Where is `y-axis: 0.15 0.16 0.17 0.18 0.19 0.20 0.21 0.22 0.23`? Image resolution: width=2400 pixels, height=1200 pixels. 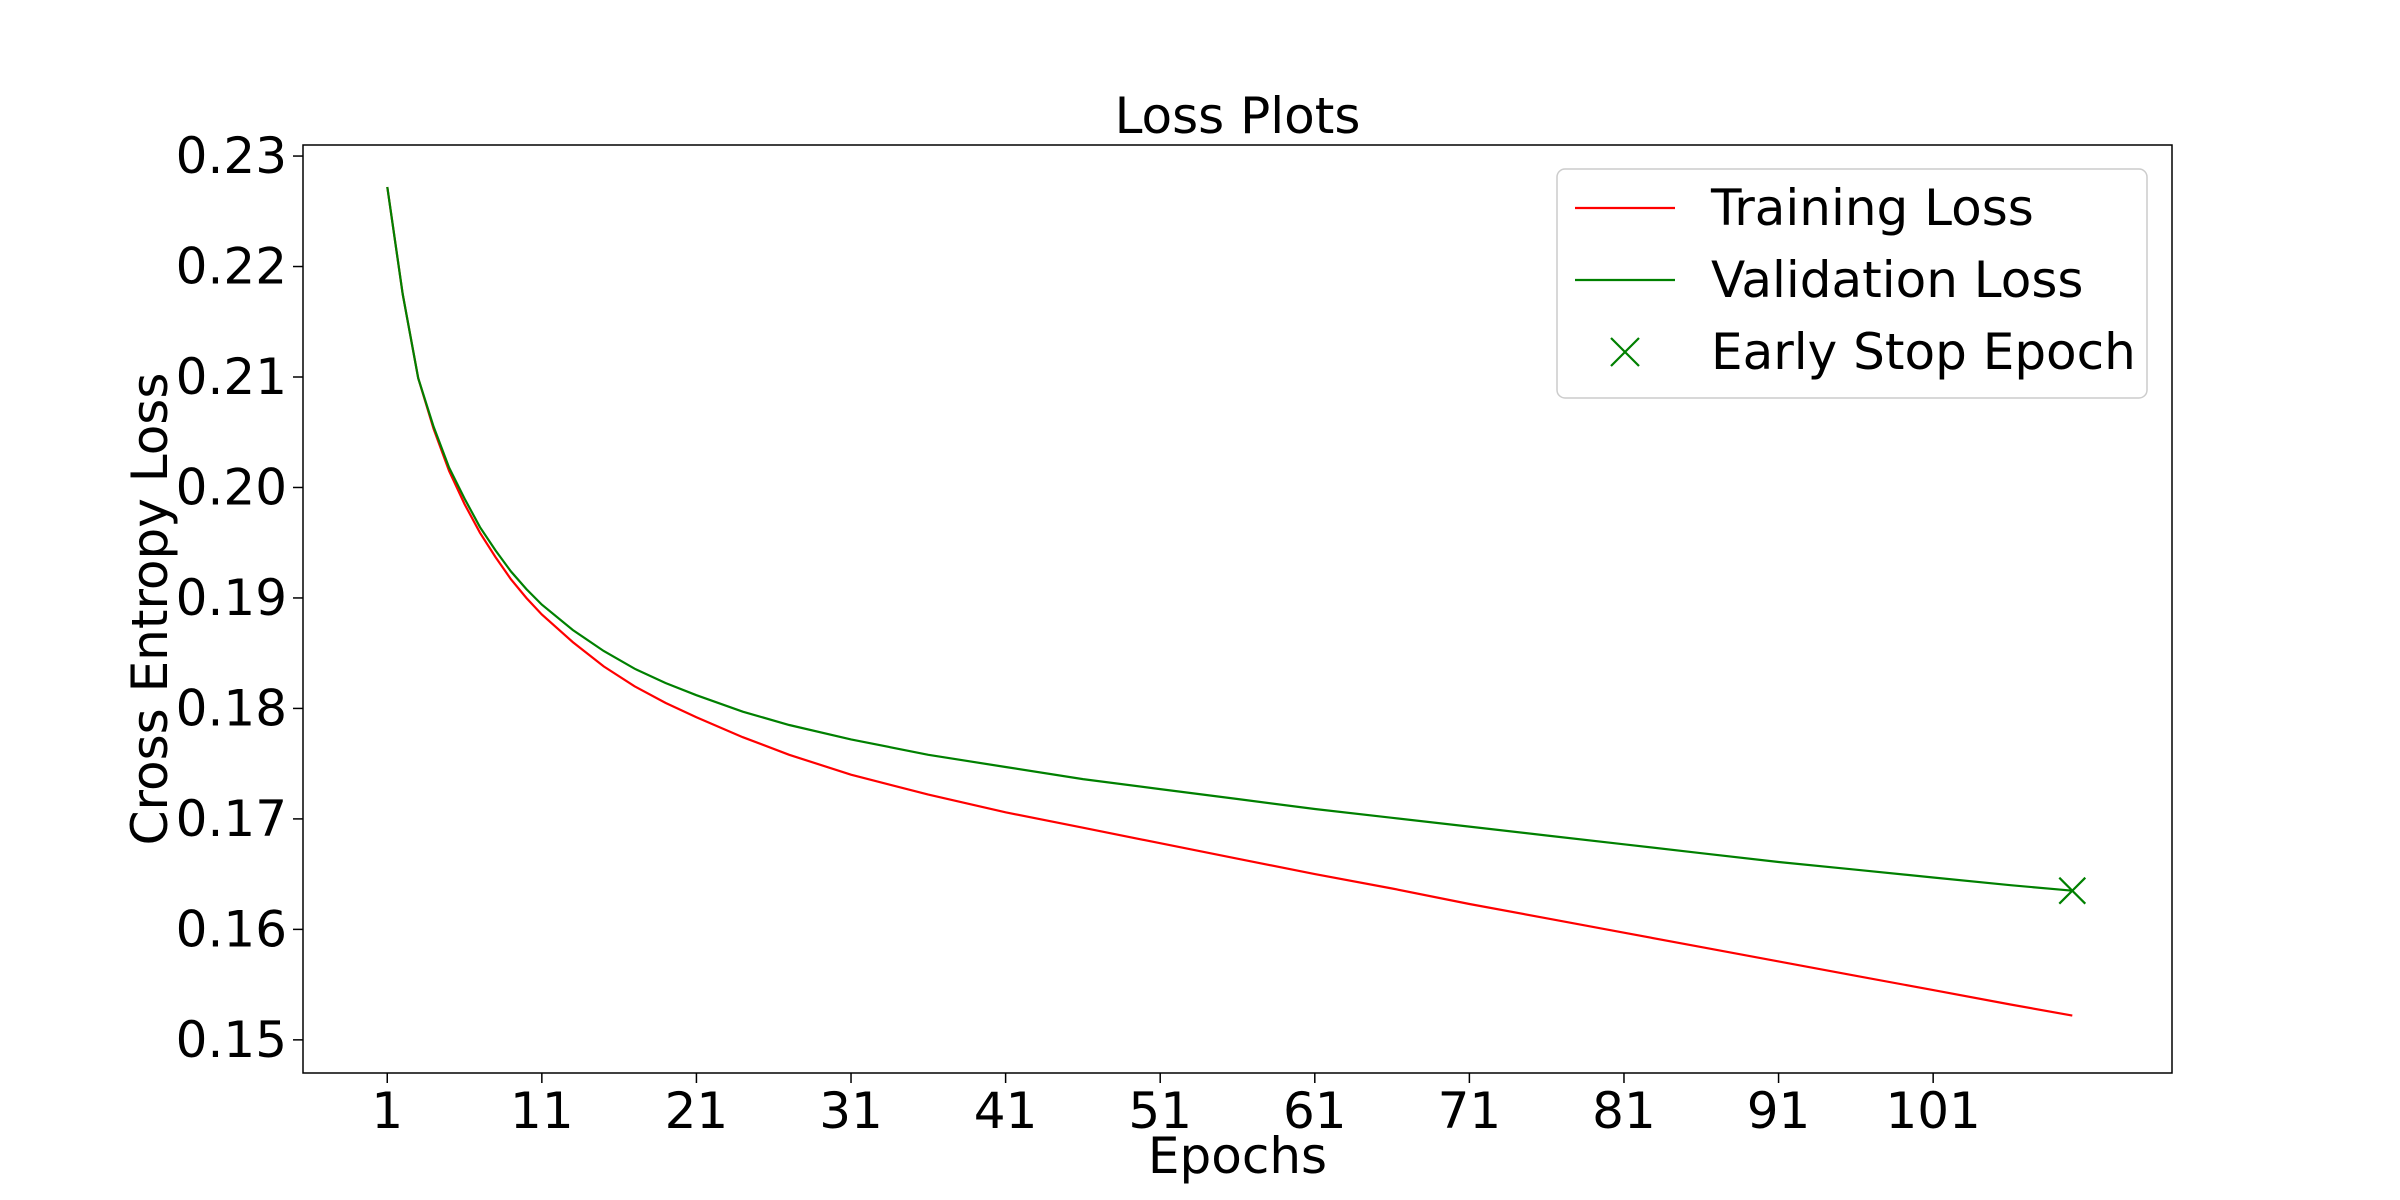 y-axis: 0.15 0.16 0.17 0.18 0.19 0.20 0.21 0.22 0.23 is located at coordinates (239, 598).